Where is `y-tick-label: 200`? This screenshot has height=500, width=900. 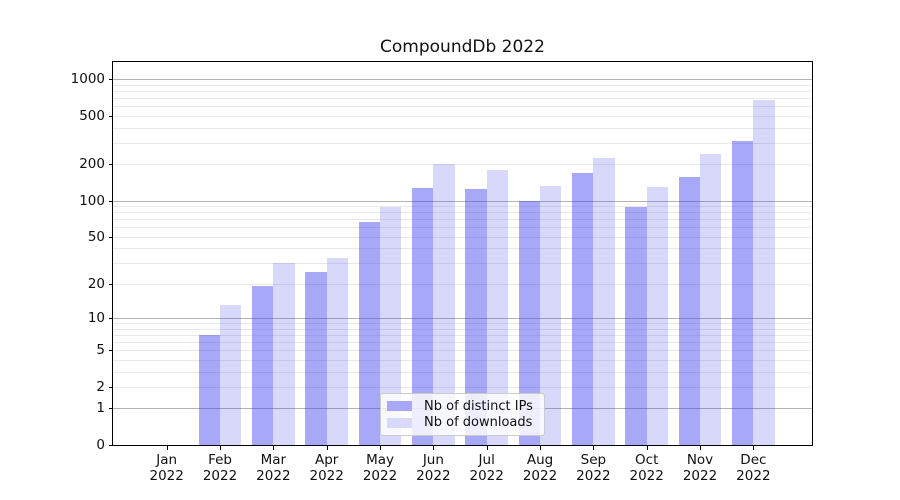
y-tick-label: 200 is located at coordinates (92, 164).